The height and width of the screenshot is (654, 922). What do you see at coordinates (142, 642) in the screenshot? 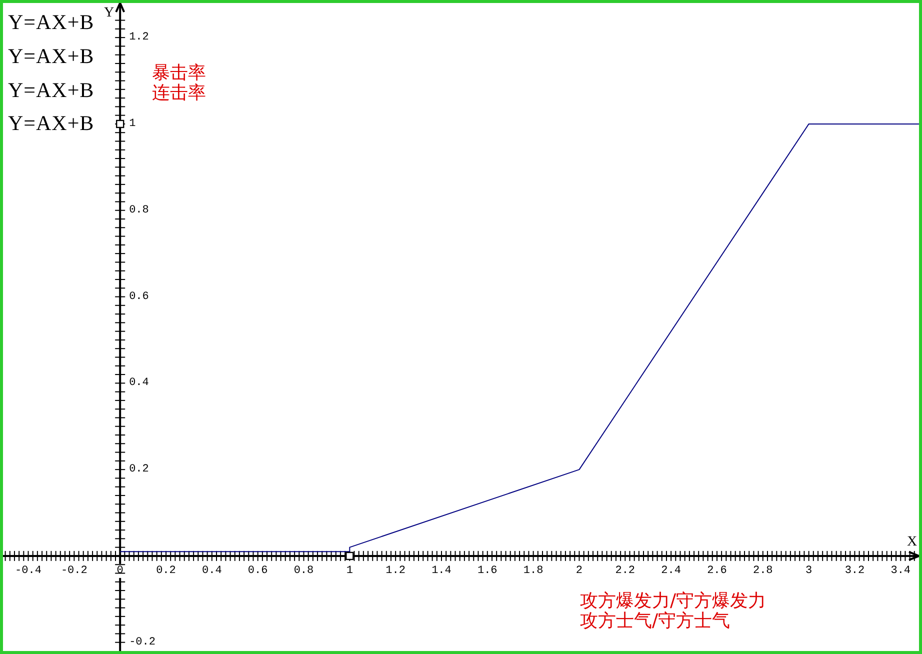
I see `y-tick-label: -0.2` at bounding box center [142, 642].